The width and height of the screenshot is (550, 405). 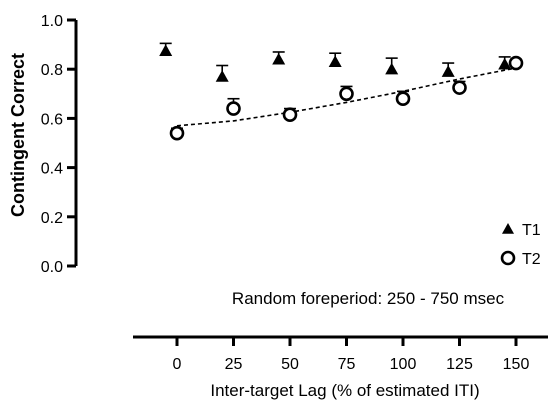 I want to click on y-tick-label: 0.8, so click(x=52, y=70).